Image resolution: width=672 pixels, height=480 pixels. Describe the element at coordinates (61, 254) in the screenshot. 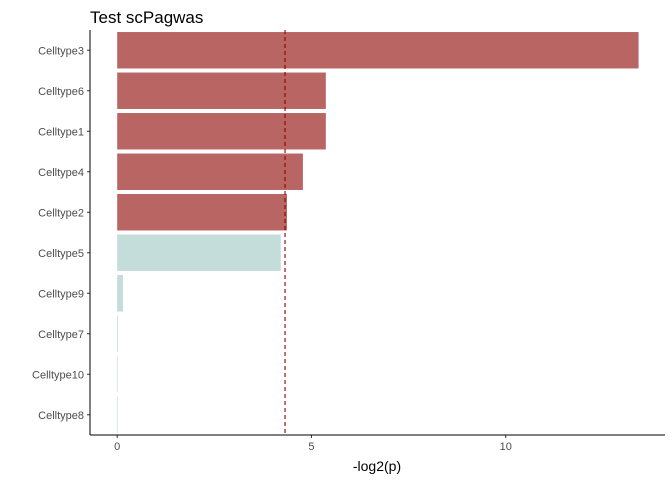

I see `y-tick-label: Celltype5` at that location.